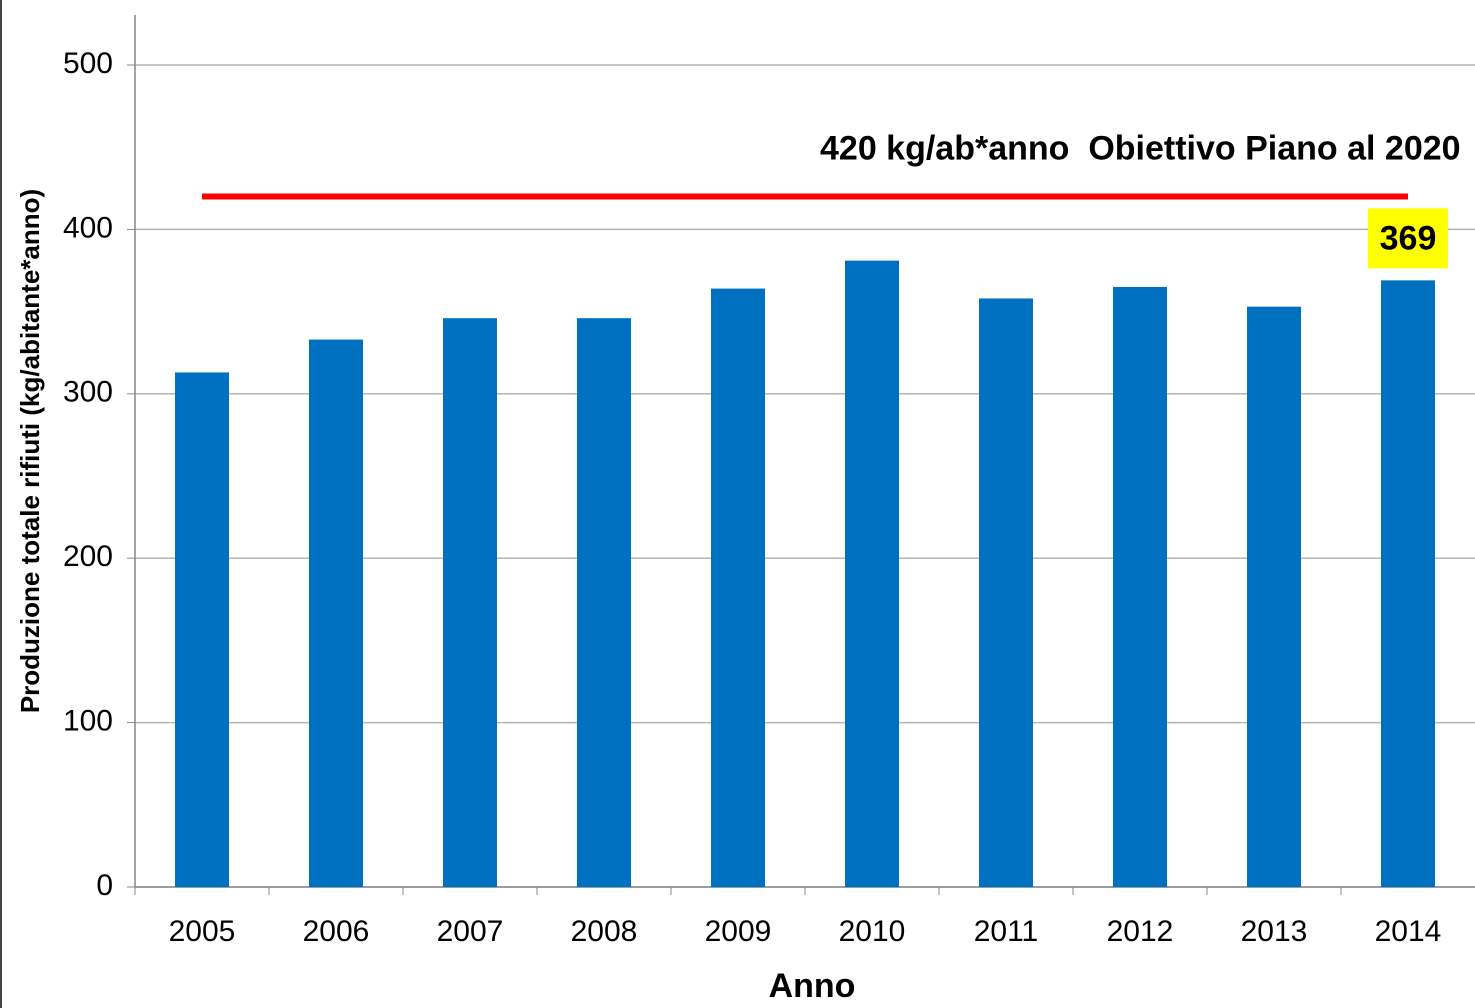 The width and height of the screenshot is (1475, 1008). Describe the element at coordinates (1274, 931) in the screenshot. I see `x-tick-label: 2013` at that location.